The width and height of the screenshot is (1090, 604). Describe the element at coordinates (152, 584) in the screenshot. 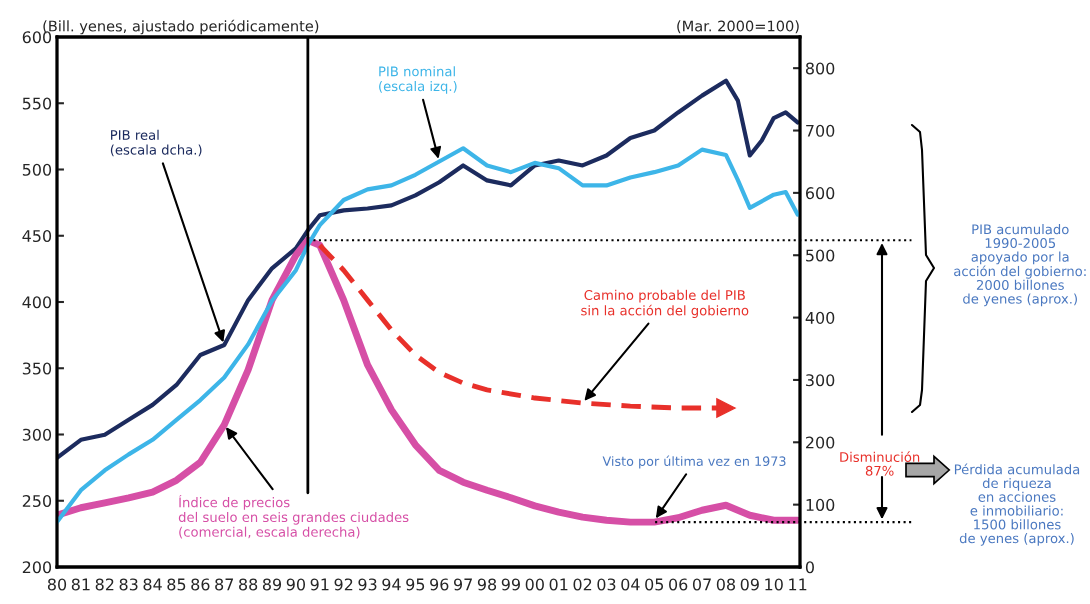

I see `x-tick-label: 84` at that location.